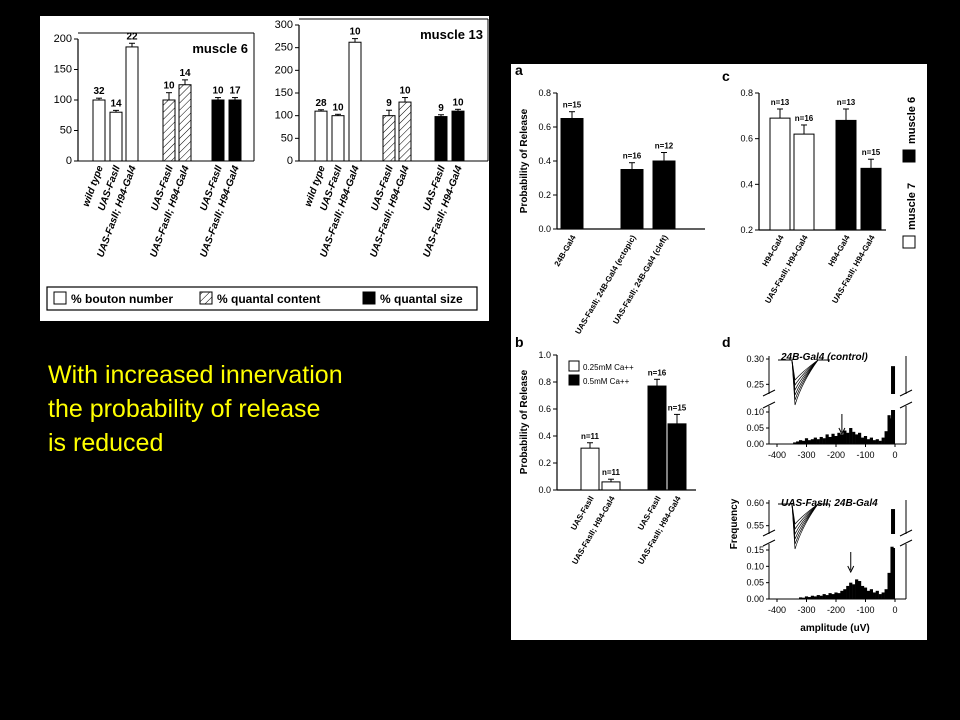 This screenshot has width=960, height=720. What do you see at coordinates (220, 48) in the screenshot?
I see `m6-title: muscle 6` at bounding box center [220, 48].